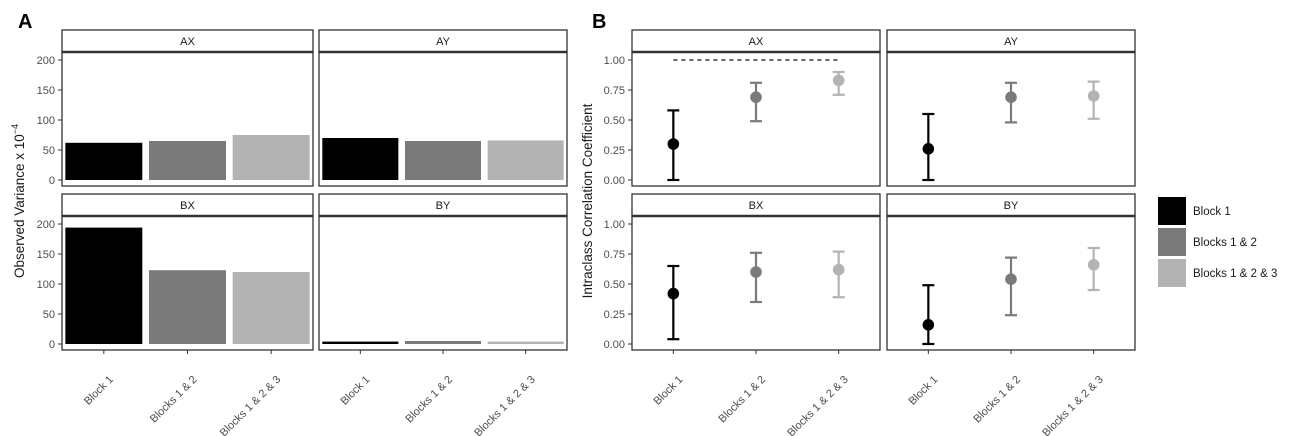  I want to click on legend: Block 1 Blocks 1 & 2 Blocks 1 & 2 & 3, so click(1217, 242).